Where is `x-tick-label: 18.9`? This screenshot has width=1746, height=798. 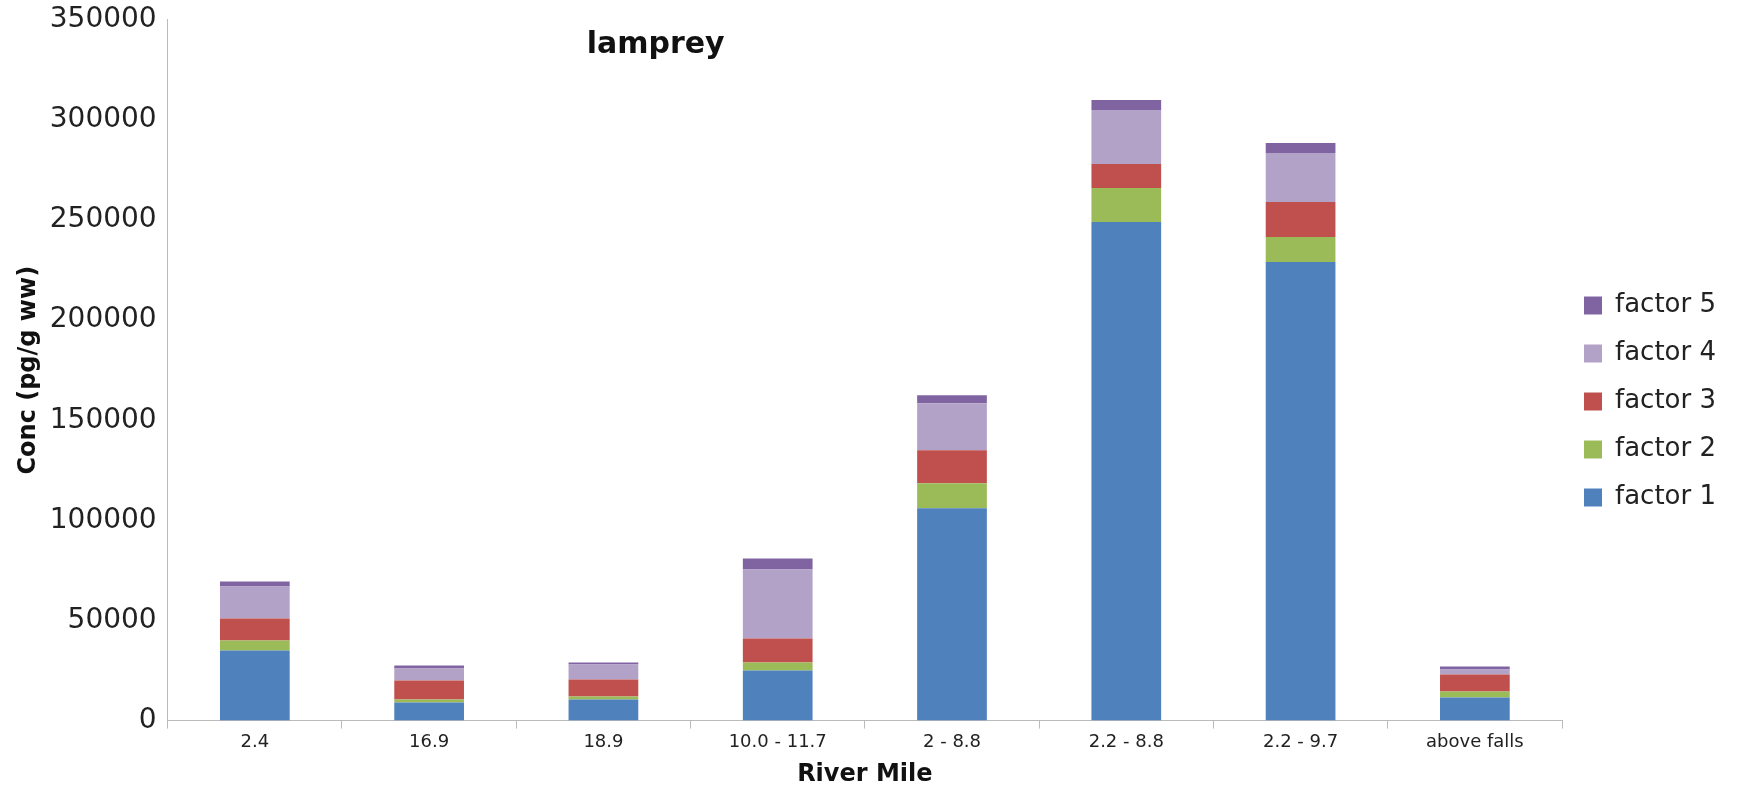 x-tick-label: 18.9 is located at coordinates (603, 741).